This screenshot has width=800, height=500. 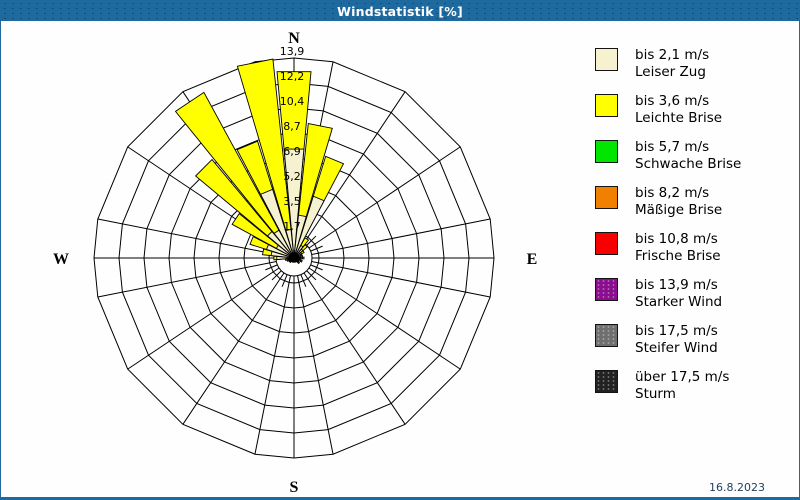 What do you see at coordinates (679, 117) in the screenshot?
I see `legend-name-label: Leichte Brise` at bounding box center [679, 117].